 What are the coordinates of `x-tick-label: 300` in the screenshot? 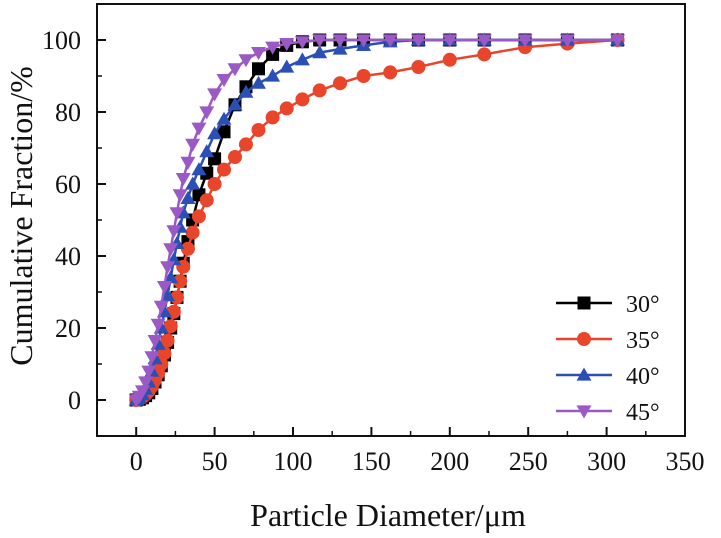 It's located at (606, 461).